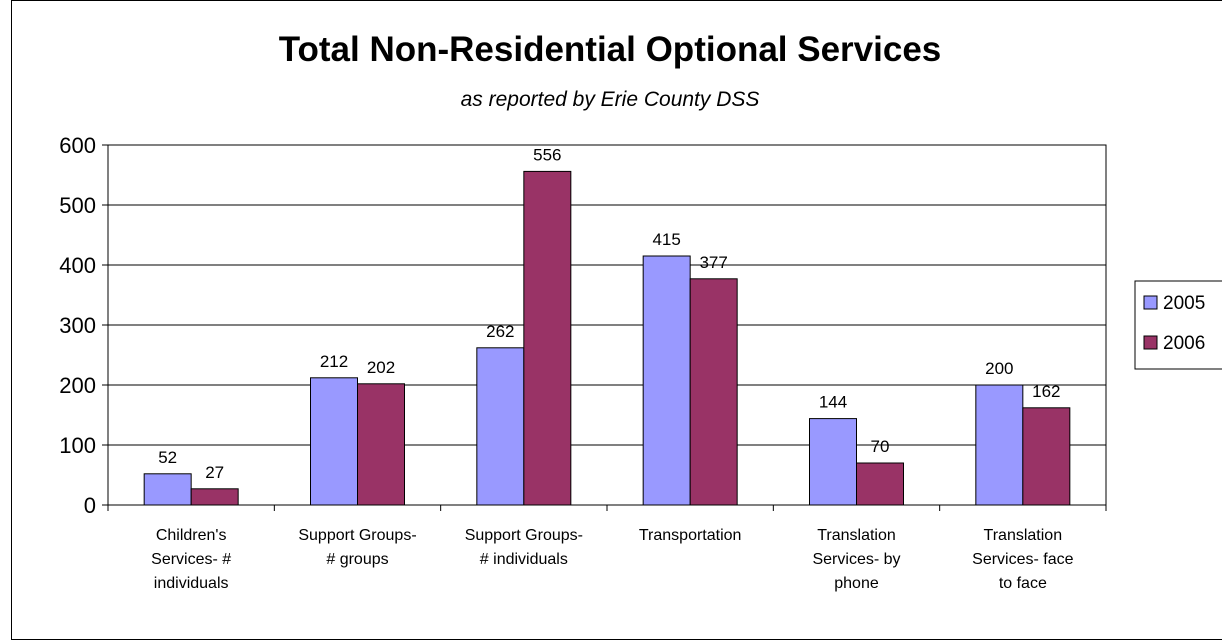 Image resolution: width=1222 pixels, height=640 pixels. What do you see at coordinates (856, 559) in the screenshot?
I see `x-category-label: Services- by` at bounding box center [856, 559].